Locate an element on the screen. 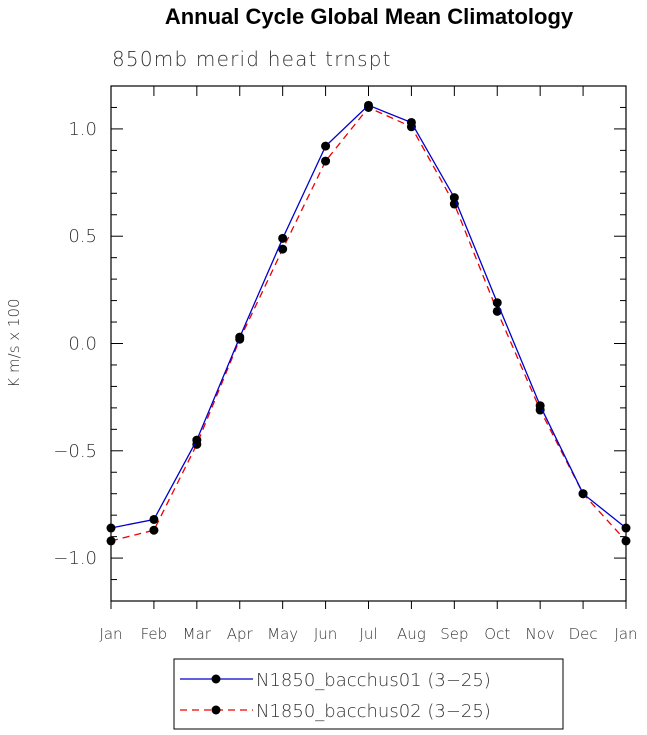  x-tick-label: Oct is located at coordinates (497, 634).